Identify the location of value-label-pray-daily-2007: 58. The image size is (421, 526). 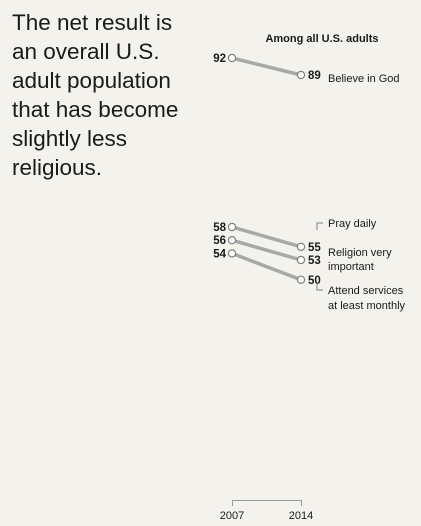
(219, 228).